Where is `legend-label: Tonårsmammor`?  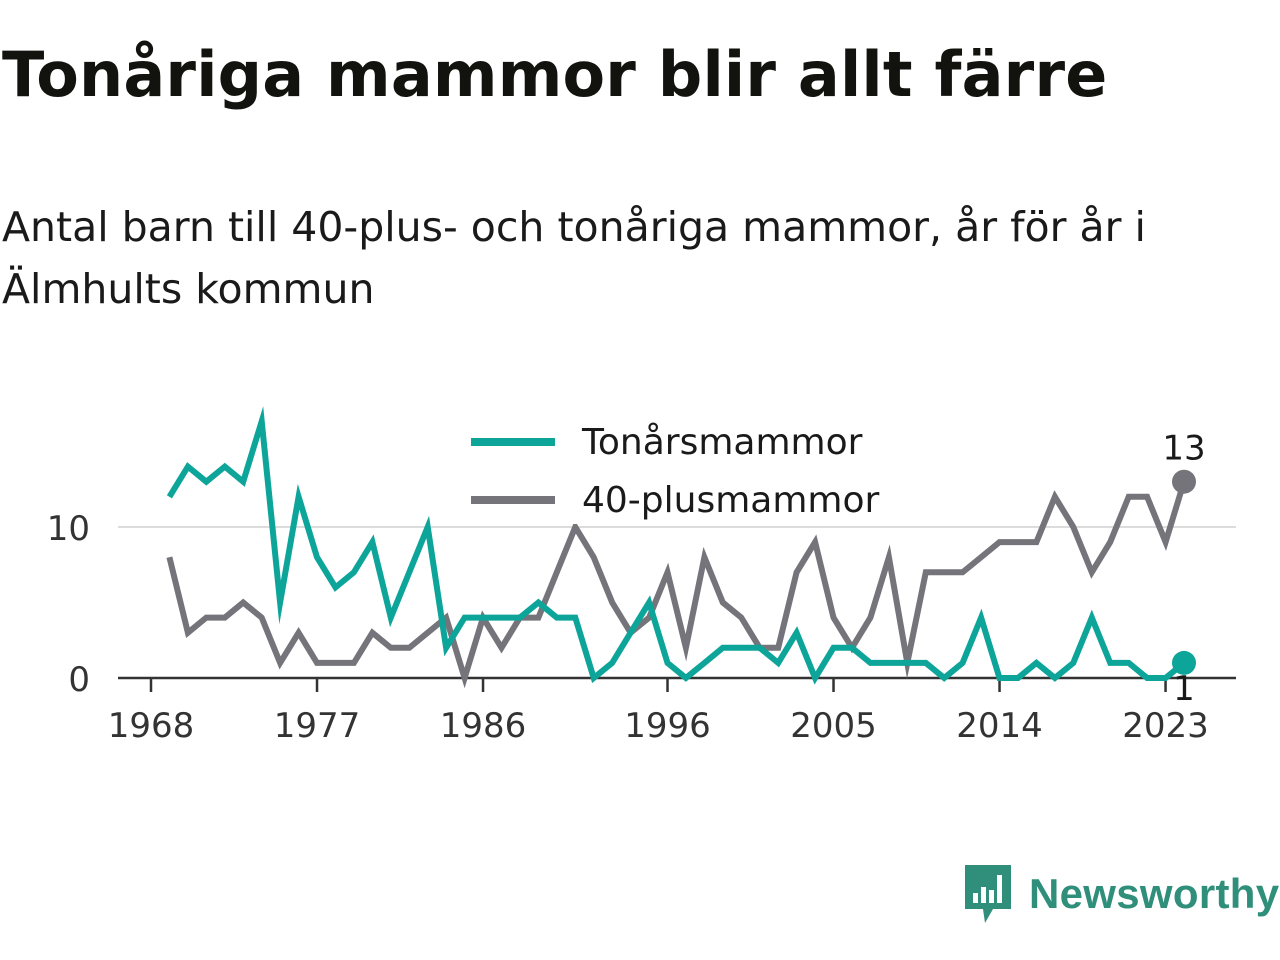
legend-label: Tonårsmammor is located at coordinates (722, 442).